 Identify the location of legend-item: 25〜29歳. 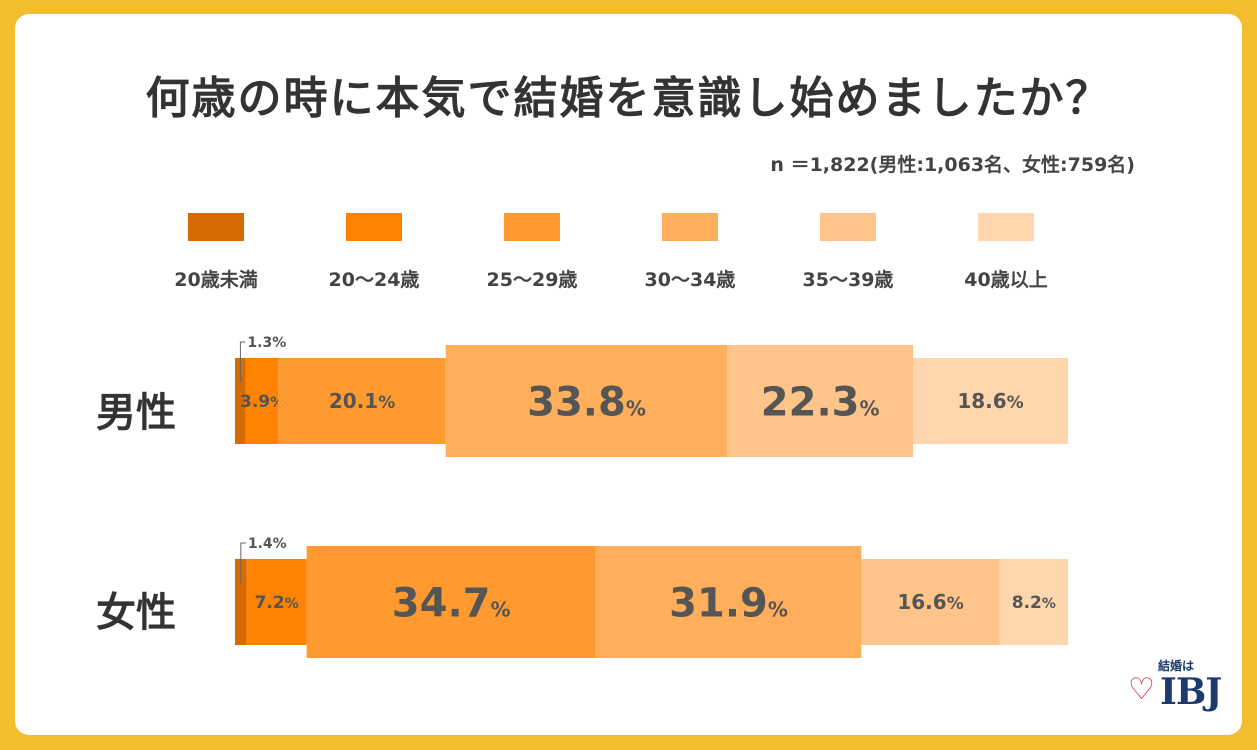
(532, 252).